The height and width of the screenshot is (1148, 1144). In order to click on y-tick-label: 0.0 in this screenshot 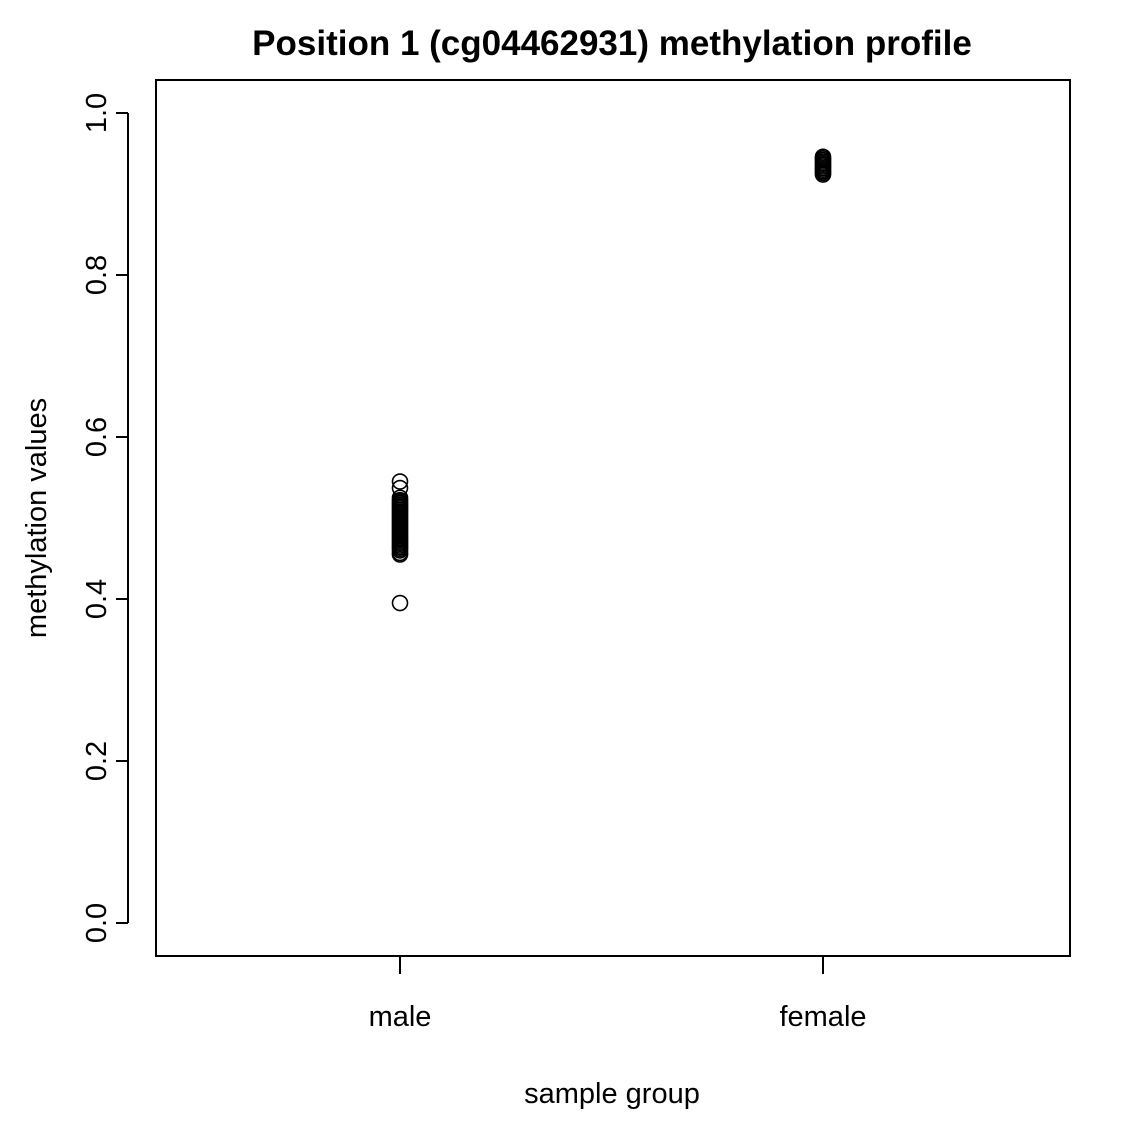, I will do `click(97, 923)`.